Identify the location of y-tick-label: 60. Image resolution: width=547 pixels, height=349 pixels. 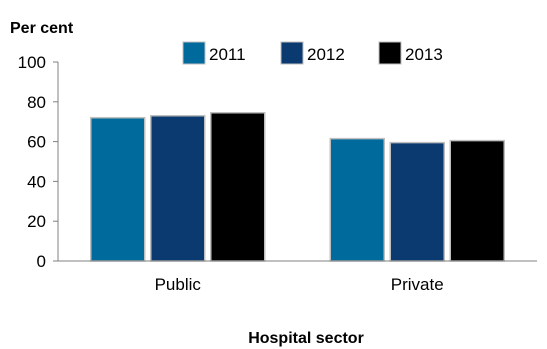
(36, 142).